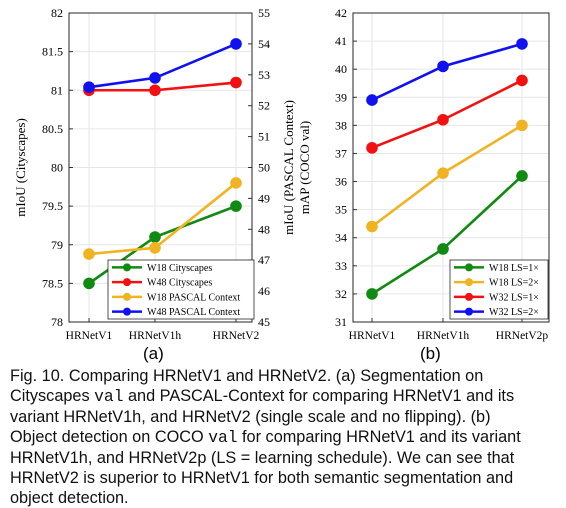  I want to click on chart2-xtick-label: HRNetV1, so click(372, 336).